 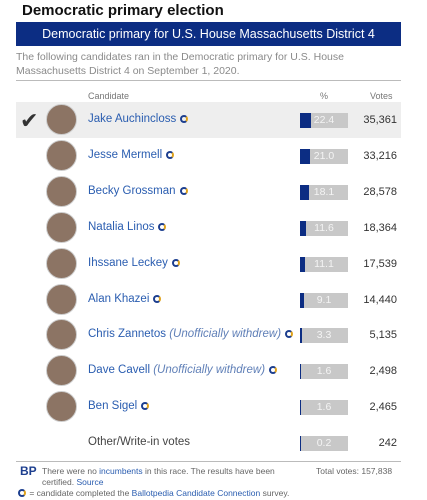 What do you see at coordinates (79, 493) in the screenshot?
I see `text: = candidate completed the` at bounding box center [79, 493].